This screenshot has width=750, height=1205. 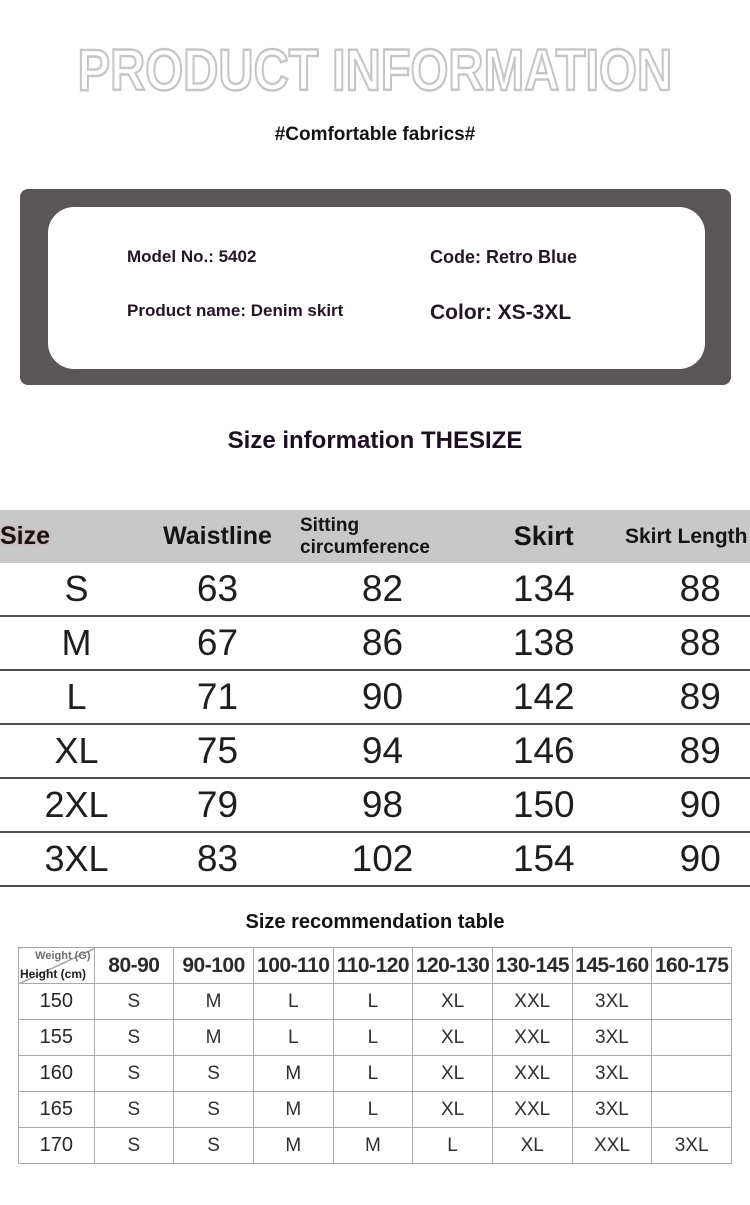 I want to click on sitting-cell: 98, so click(x=382, y=805).